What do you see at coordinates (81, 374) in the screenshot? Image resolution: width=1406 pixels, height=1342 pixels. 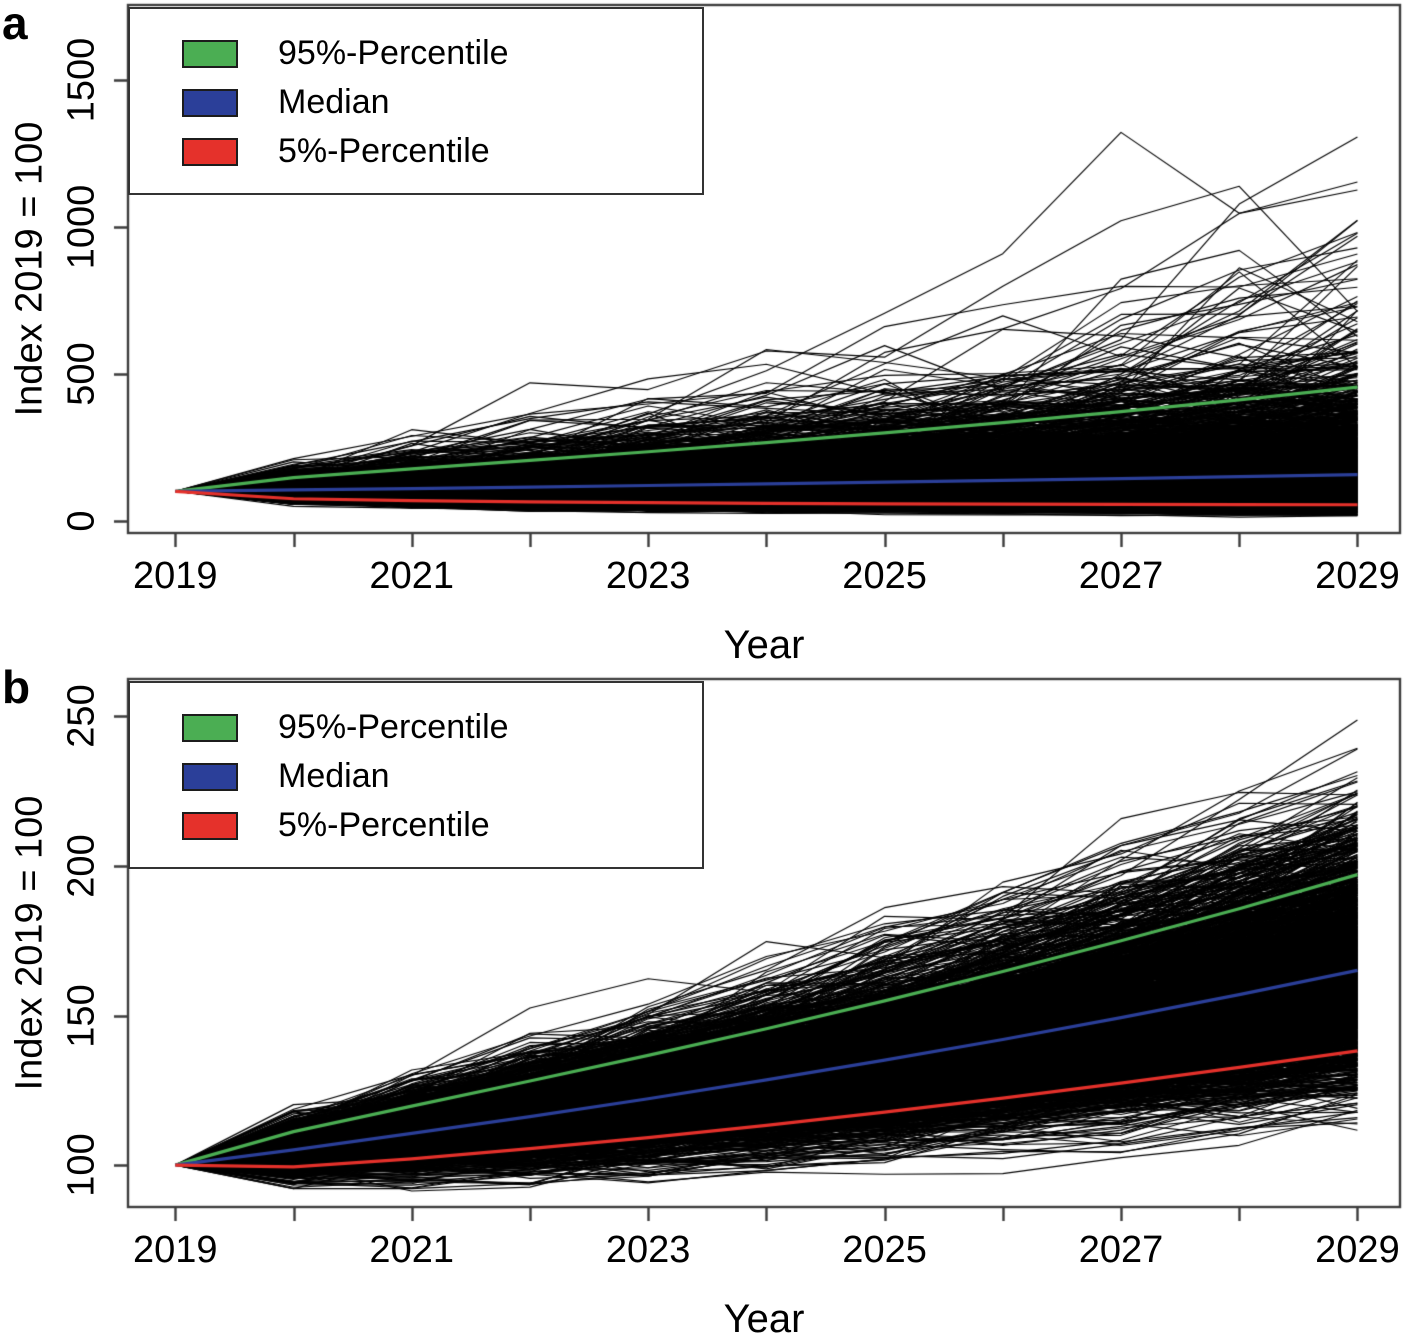 I see `y-tick-label: 500` at bounding box center [81, 374].